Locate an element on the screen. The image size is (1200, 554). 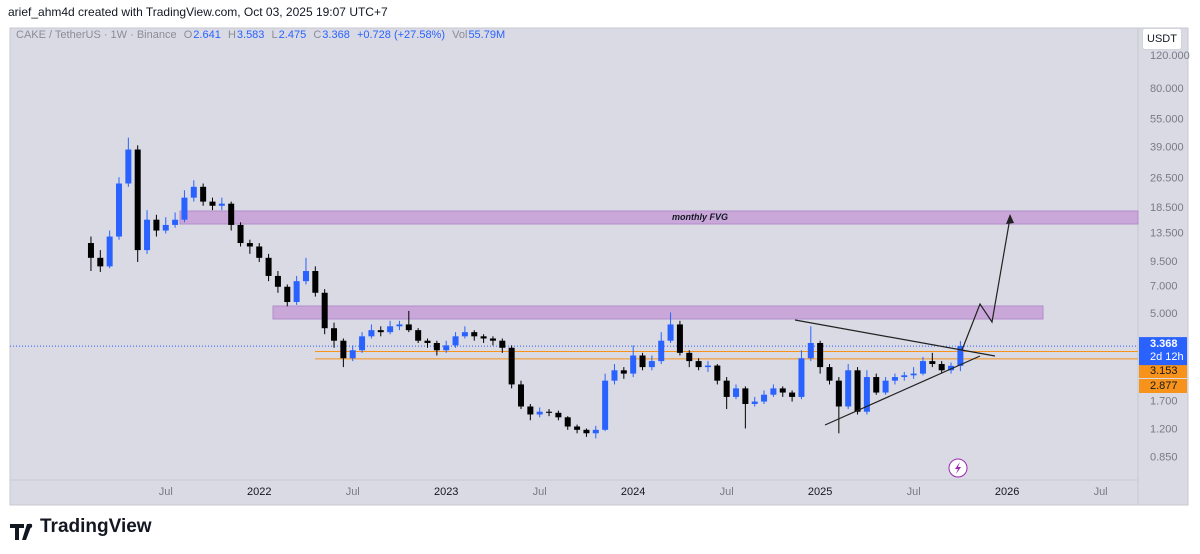
legend-value: 3.368 is located at coordinates (336, 35).